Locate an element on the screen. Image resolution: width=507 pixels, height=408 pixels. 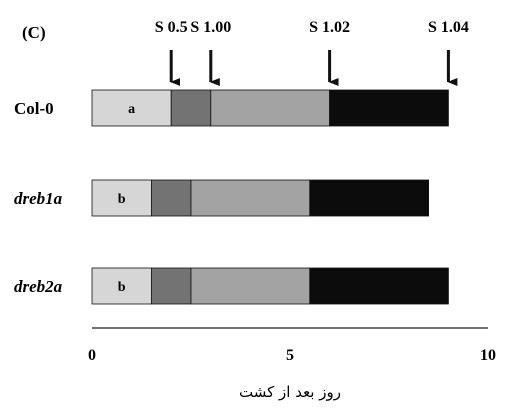
category-label: dreb2a is located at coordinates (38, 286).